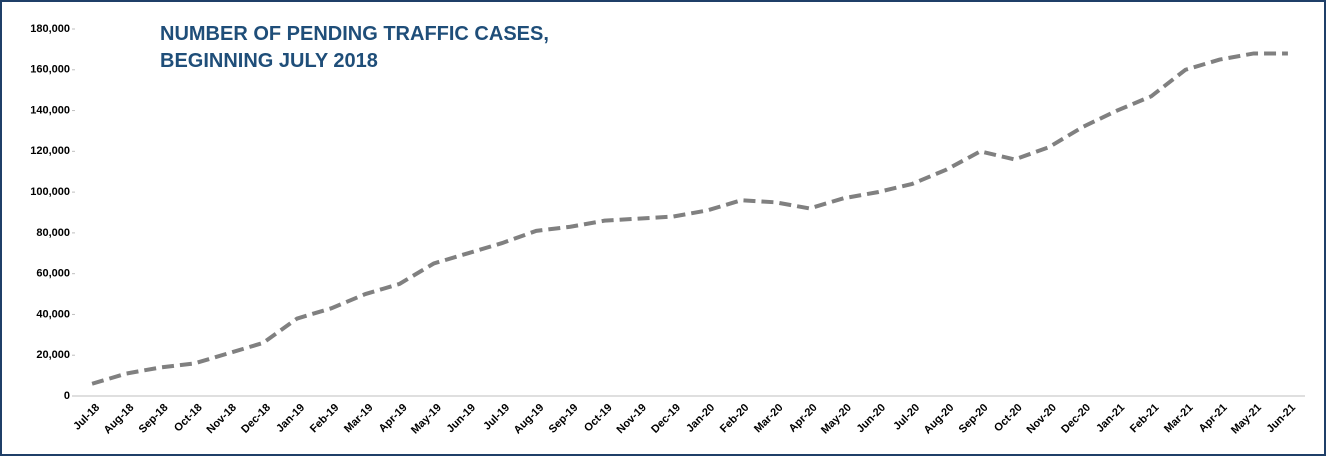 The height and width of the screenshot is (456, 1326). I want to click on y-tick-label: 180,000, so click(50, 29).